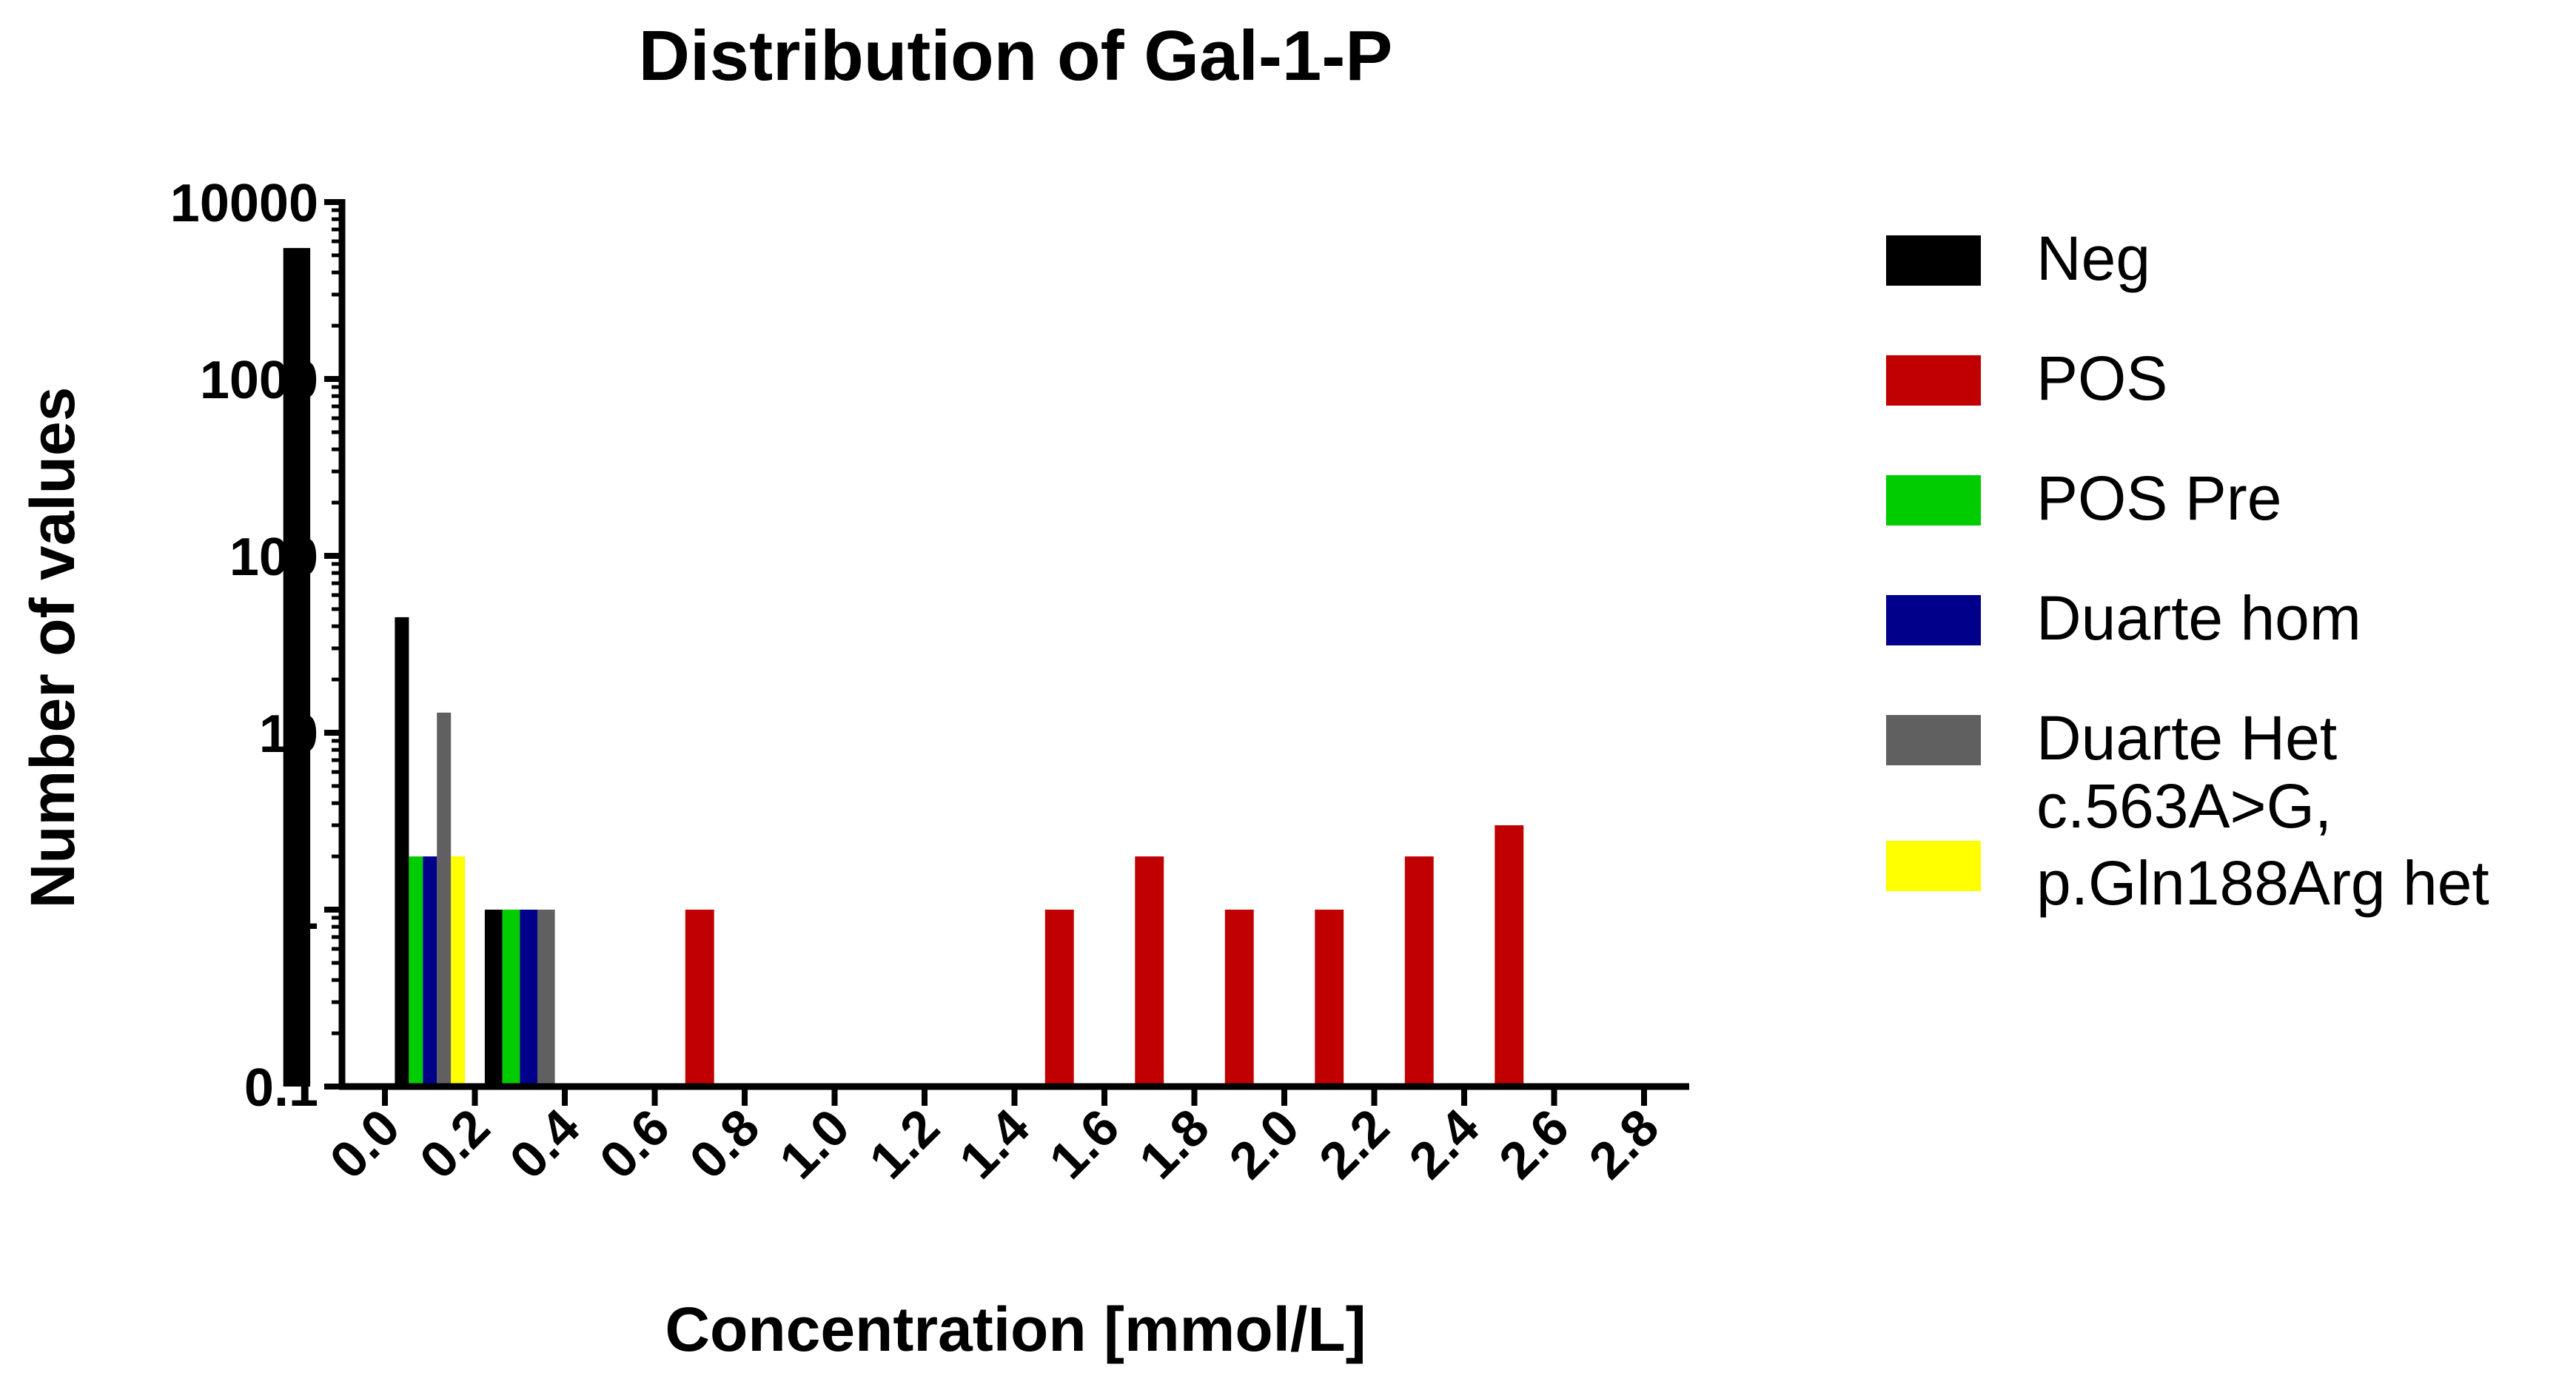 The width and height of the screenshot is (2576, 1390). What do you see at coordinates (725, 1143) in the screenshot?
I see `x-tick-label-0-8: 0.8` at bounding box center [725, 1143].